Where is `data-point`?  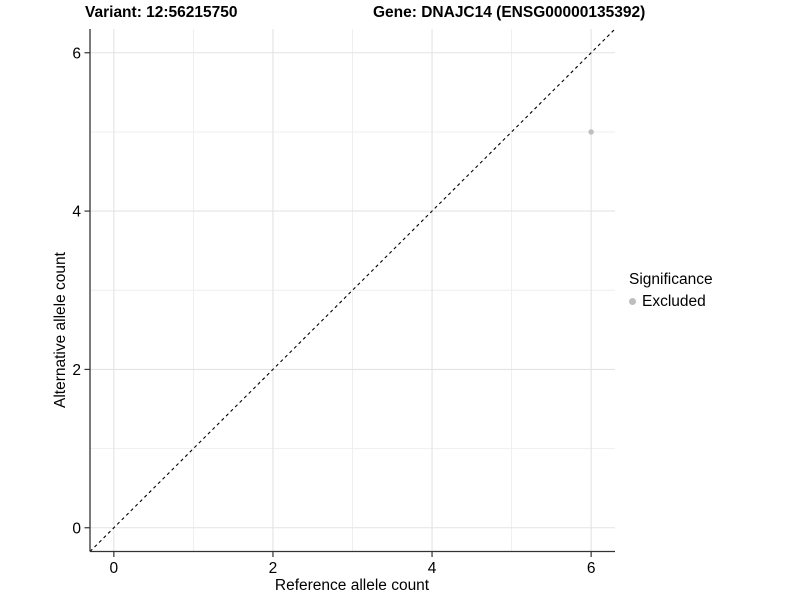 data-point is located at coordinates (591, 132).